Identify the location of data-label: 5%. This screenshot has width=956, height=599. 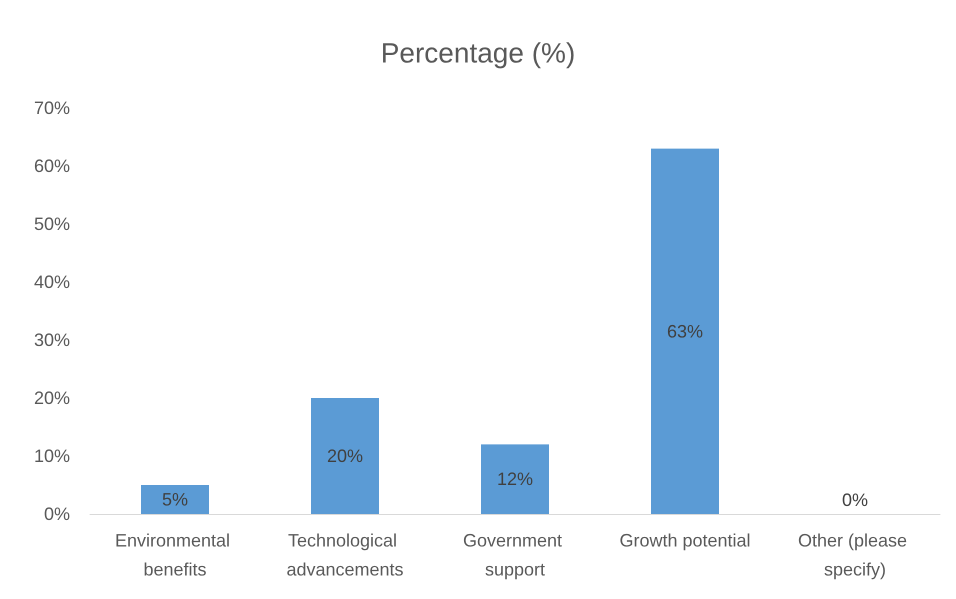
(175, 500).